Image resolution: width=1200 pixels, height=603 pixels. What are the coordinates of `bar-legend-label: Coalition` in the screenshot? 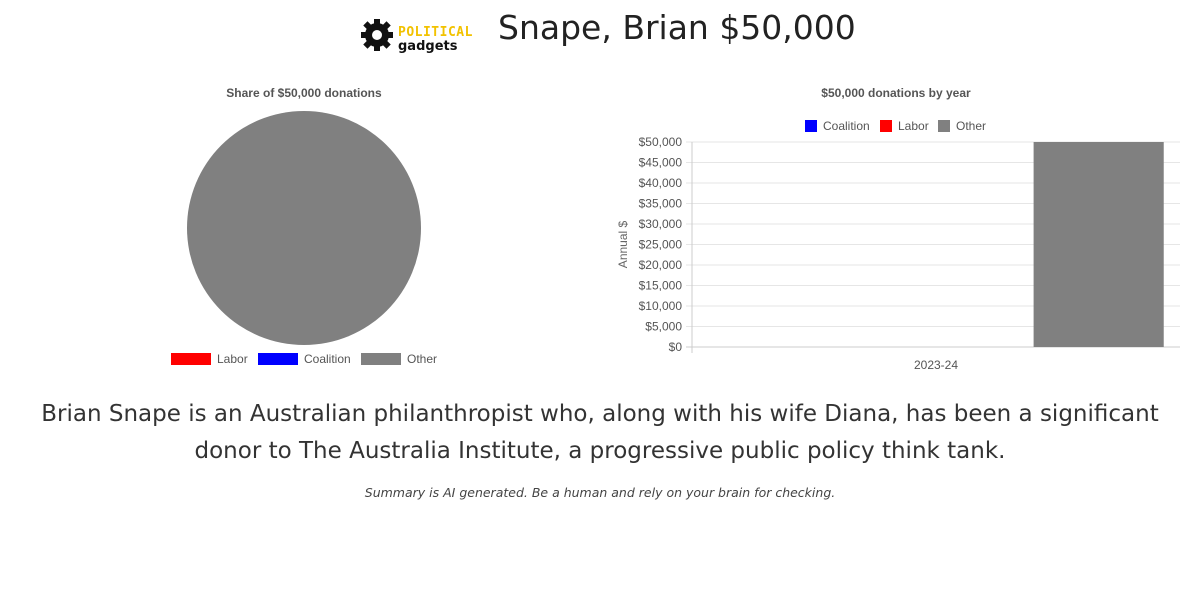 It's located at (846, 126).